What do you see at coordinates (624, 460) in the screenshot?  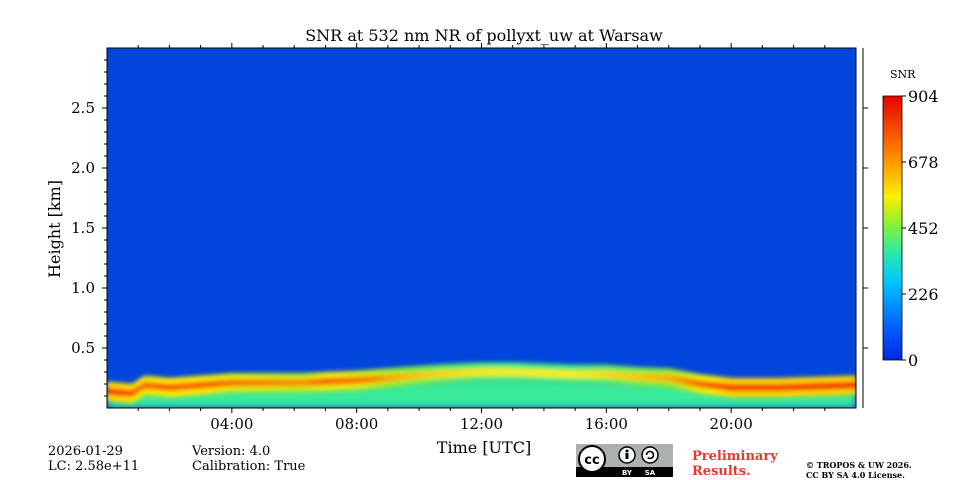 I see `cc-license-badge: cc BY SA` at bounding box center [624, 460].